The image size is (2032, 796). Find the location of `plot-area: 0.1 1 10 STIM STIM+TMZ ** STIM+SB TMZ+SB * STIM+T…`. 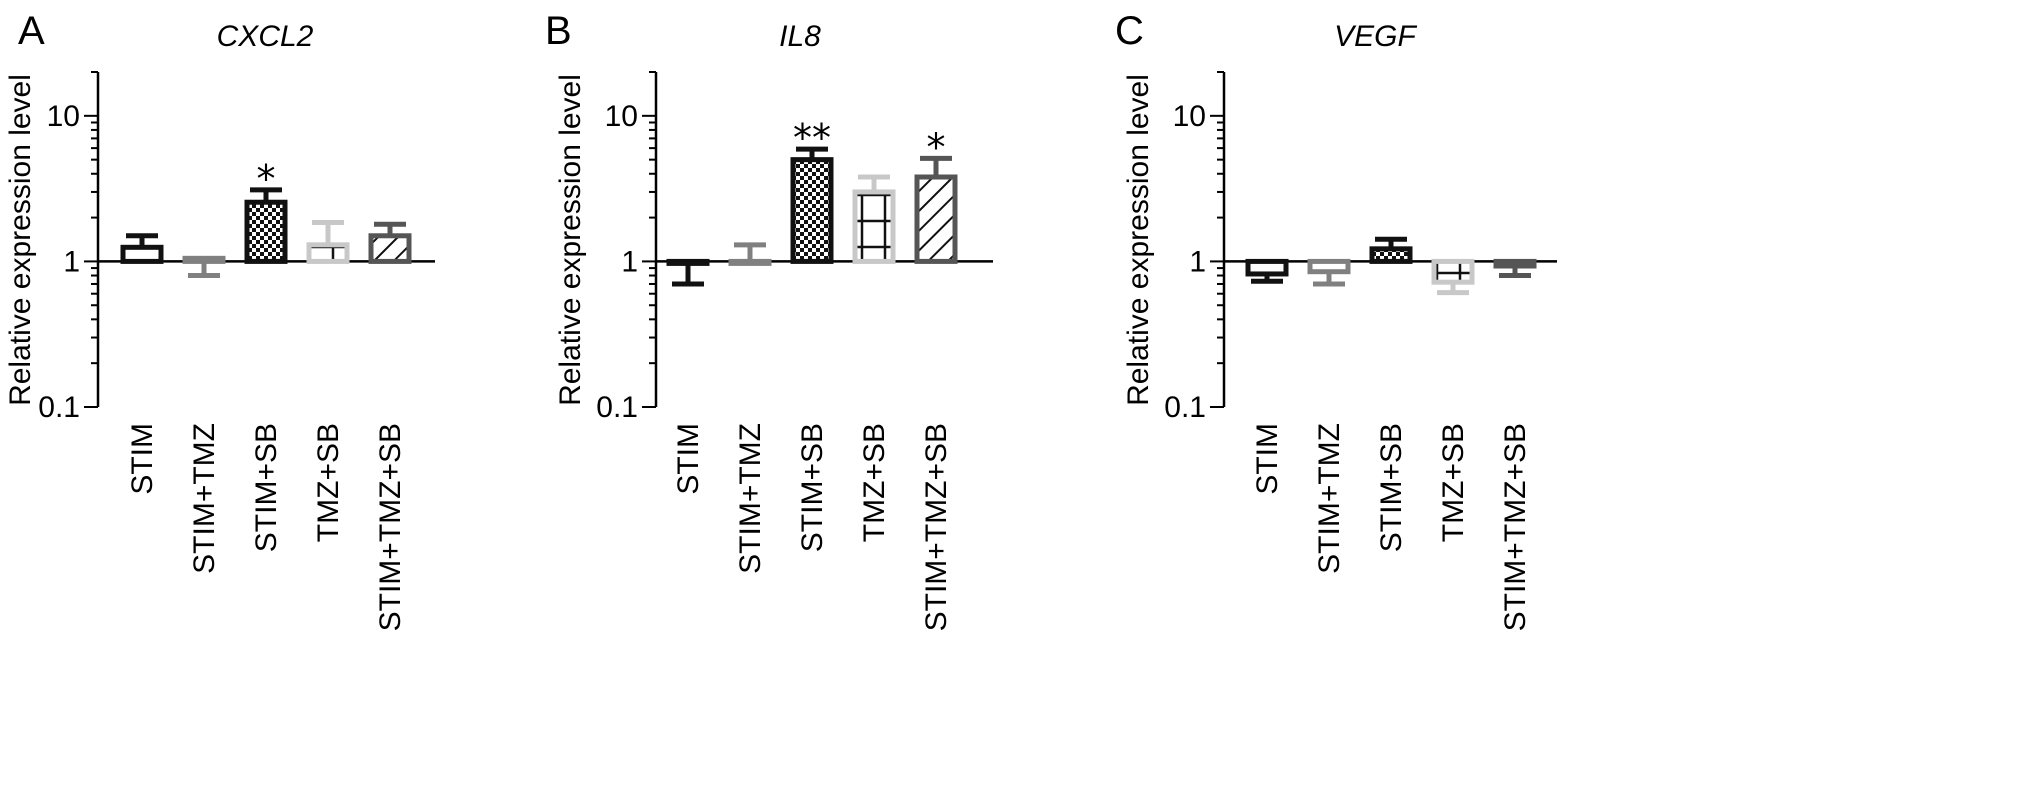

plot-area: 0.1 1 10 STIM STIM+TMZ ** STIM+SB TMZ+SB * STIM+T… is located at coordinates (794, 351).